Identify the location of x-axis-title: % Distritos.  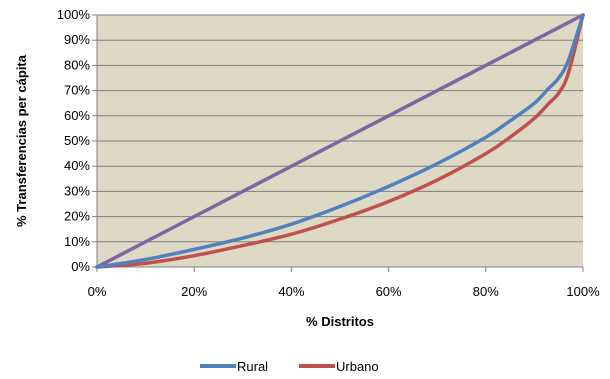
(340, 321).